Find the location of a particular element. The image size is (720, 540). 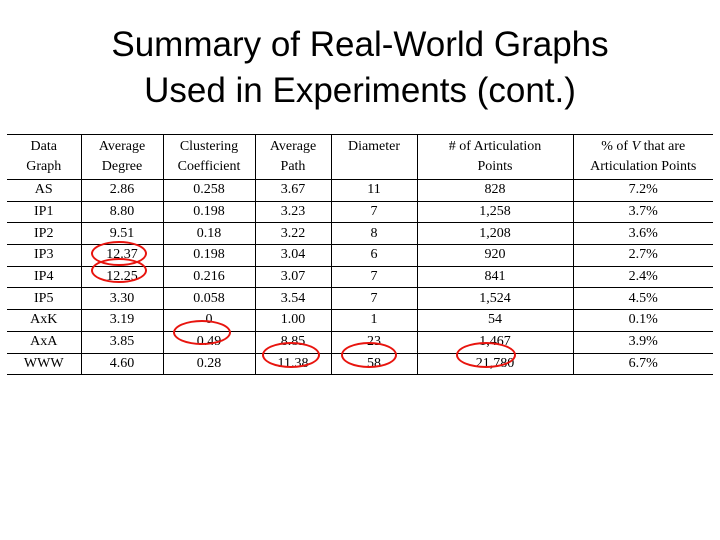

cell-clustering-coefficient: 0.18 is located at coordinates (209, 233).